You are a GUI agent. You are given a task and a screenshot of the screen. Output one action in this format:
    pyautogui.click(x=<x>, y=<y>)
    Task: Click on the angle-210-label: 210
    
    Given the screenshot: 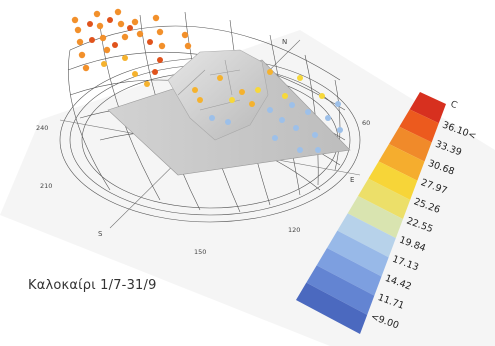 What is the action you would take?
    pyautogui.click(x=46, y=186)
    